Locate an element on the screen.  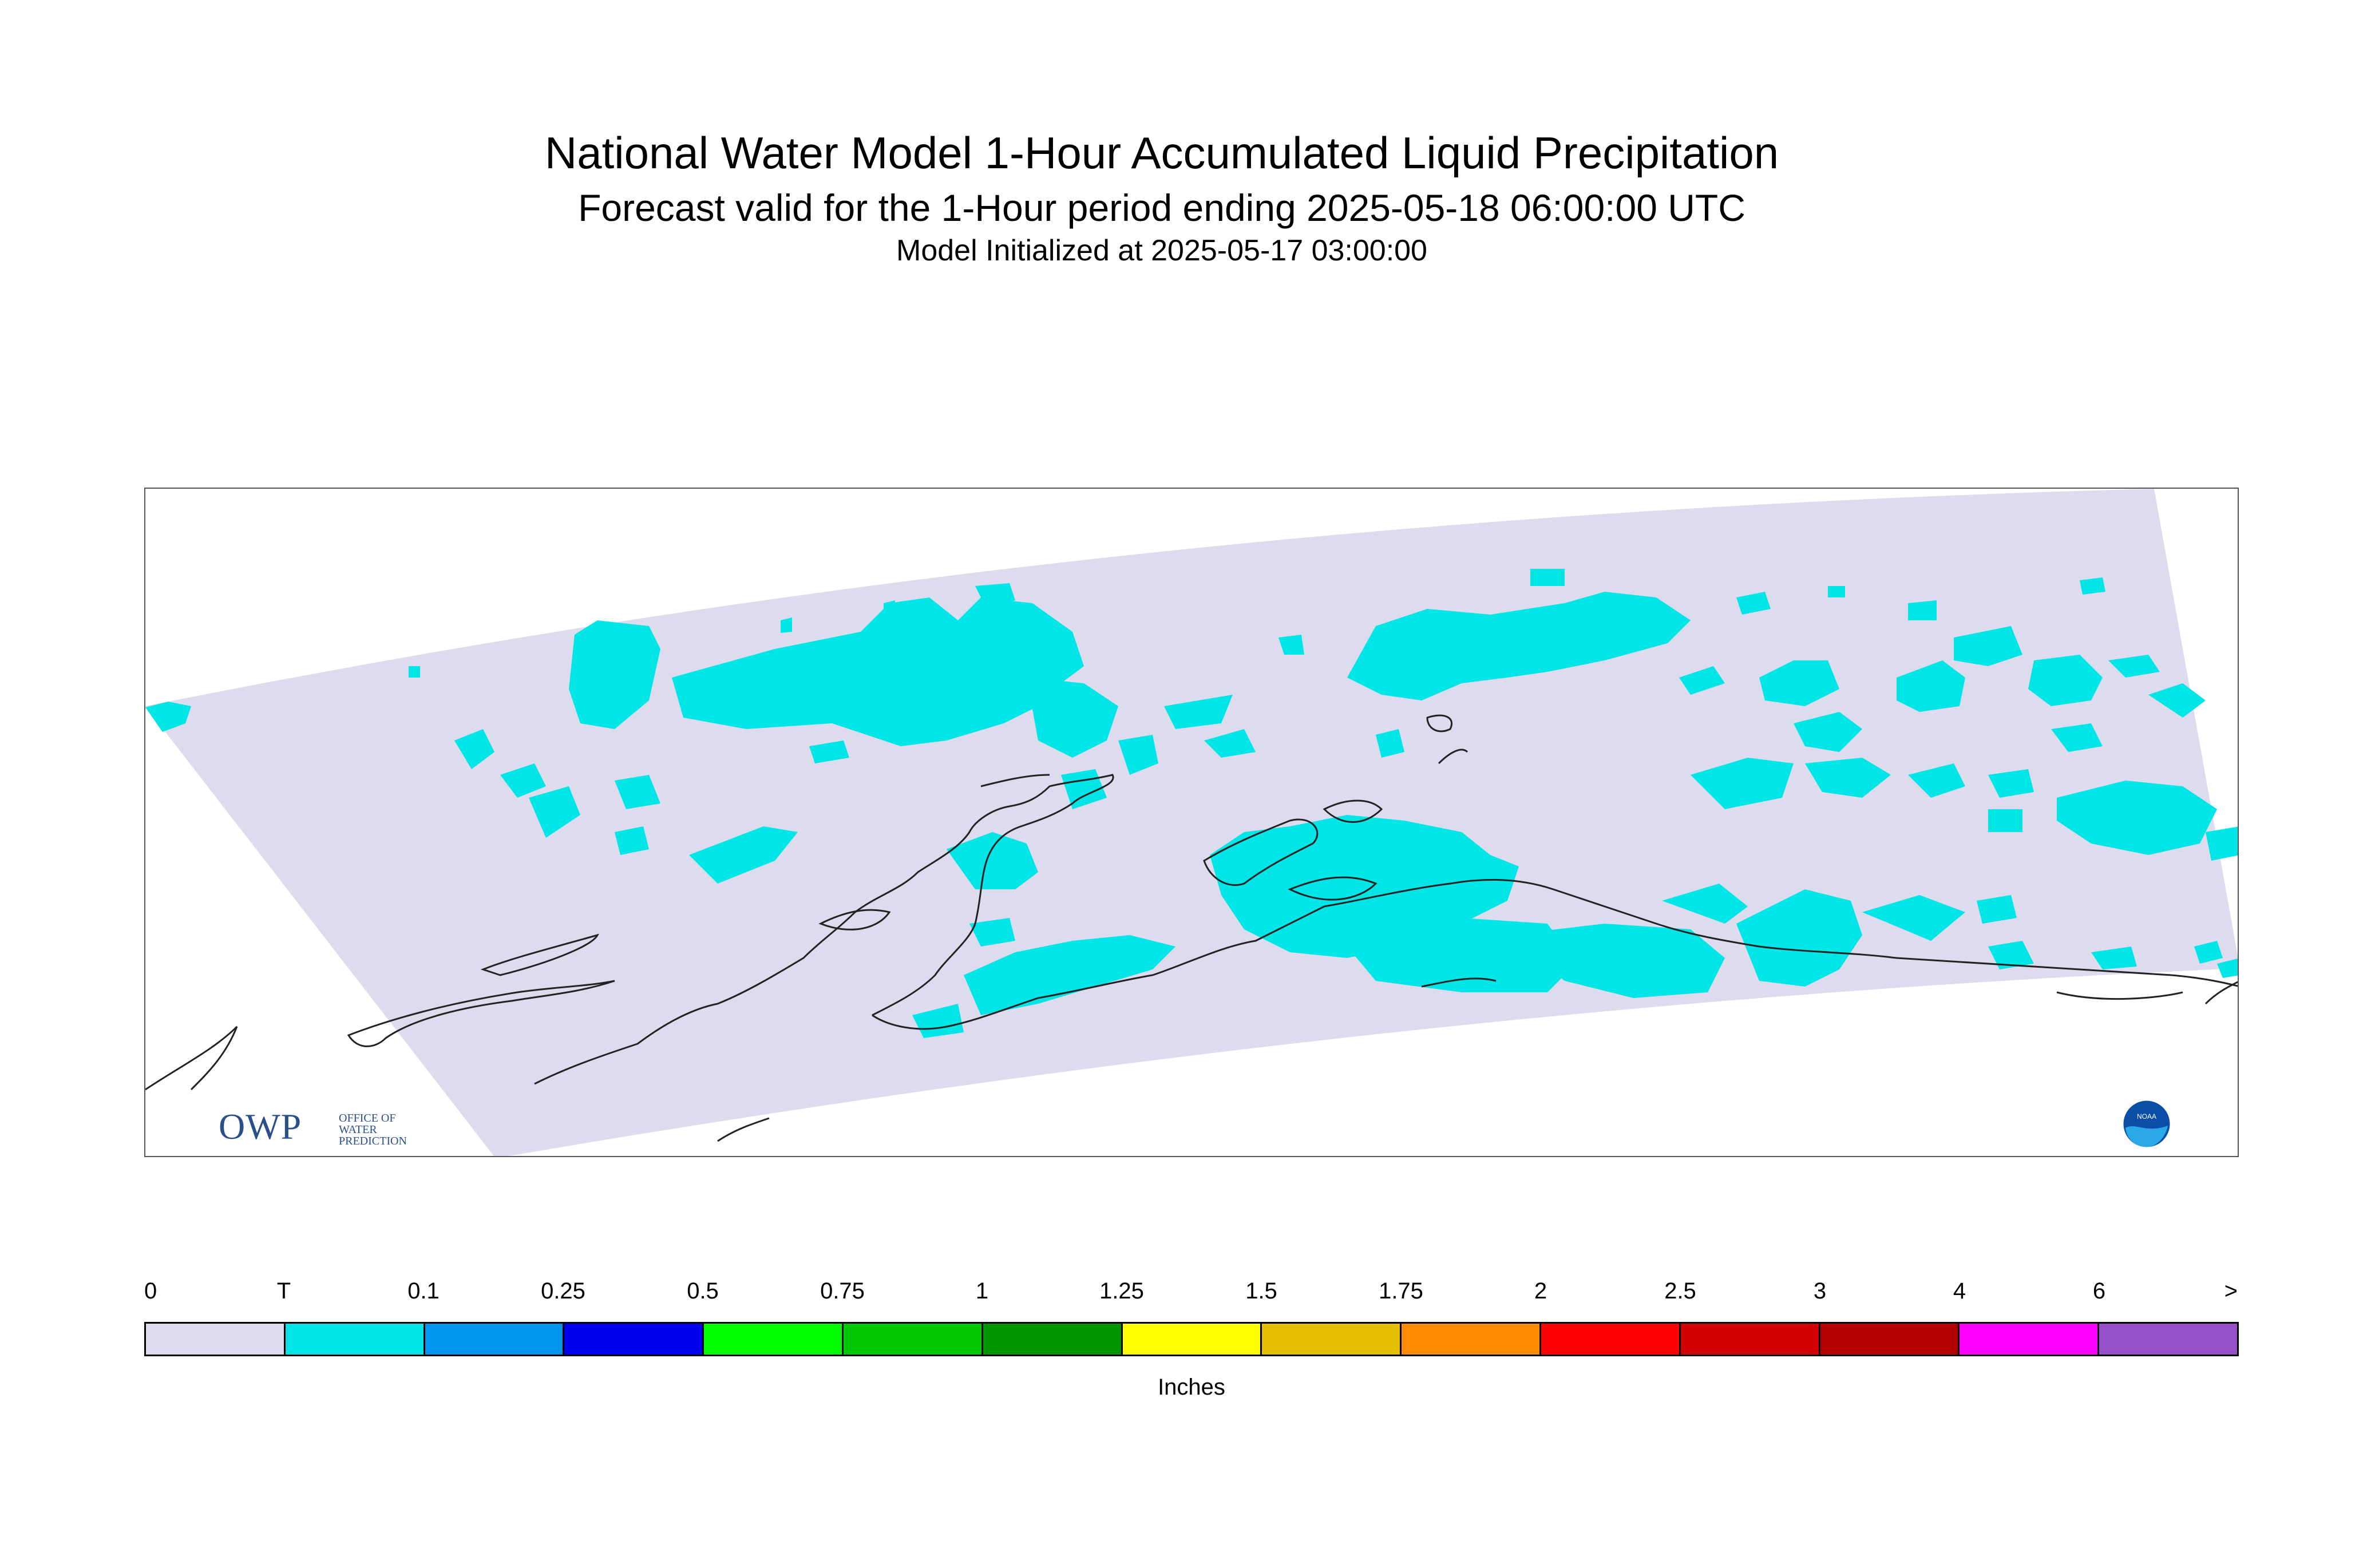
legend-tick-label: 1.5 is located at coordinates (1261, 1291).